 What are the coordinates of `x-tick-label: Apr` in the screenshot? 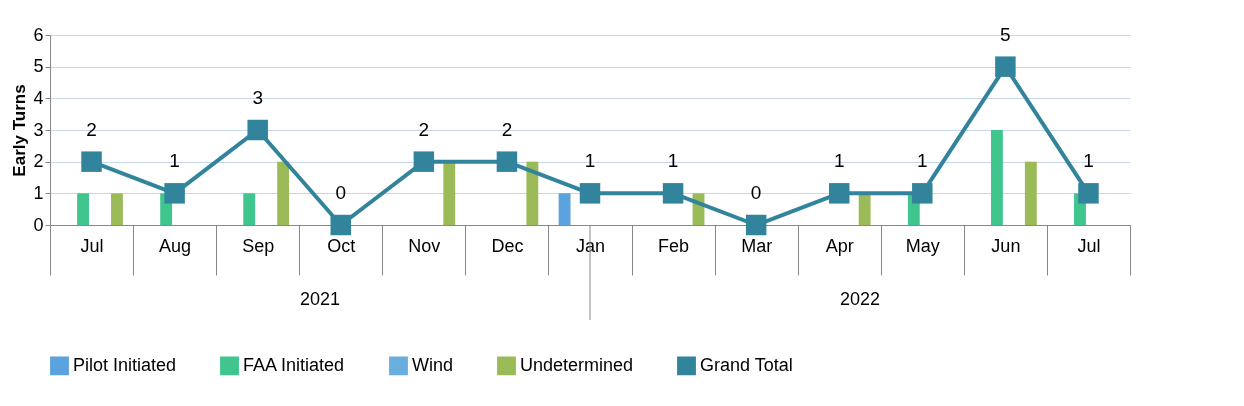 It's located at (839, 245).